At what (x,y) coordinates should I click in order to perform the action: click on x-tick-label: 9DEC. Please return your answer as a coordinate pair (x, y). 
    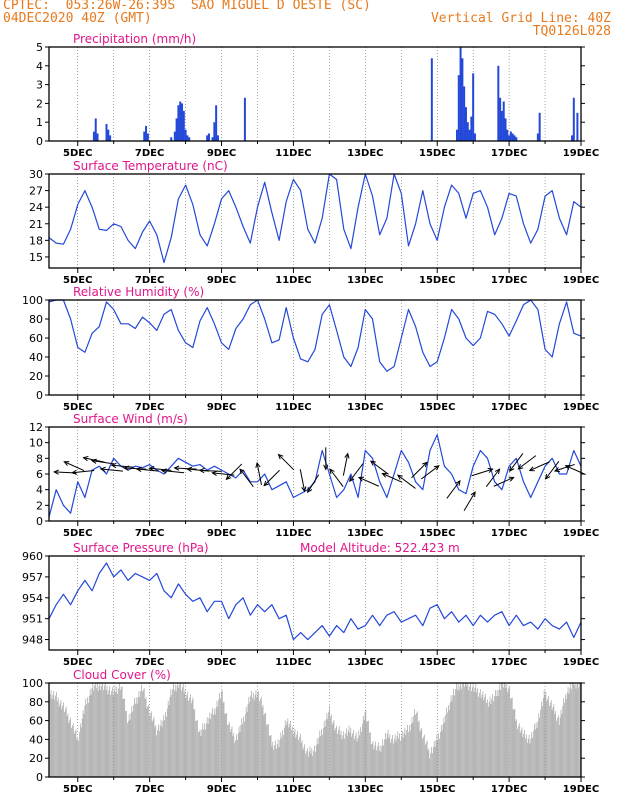
    Looking at the image, I should click on (221, 533).